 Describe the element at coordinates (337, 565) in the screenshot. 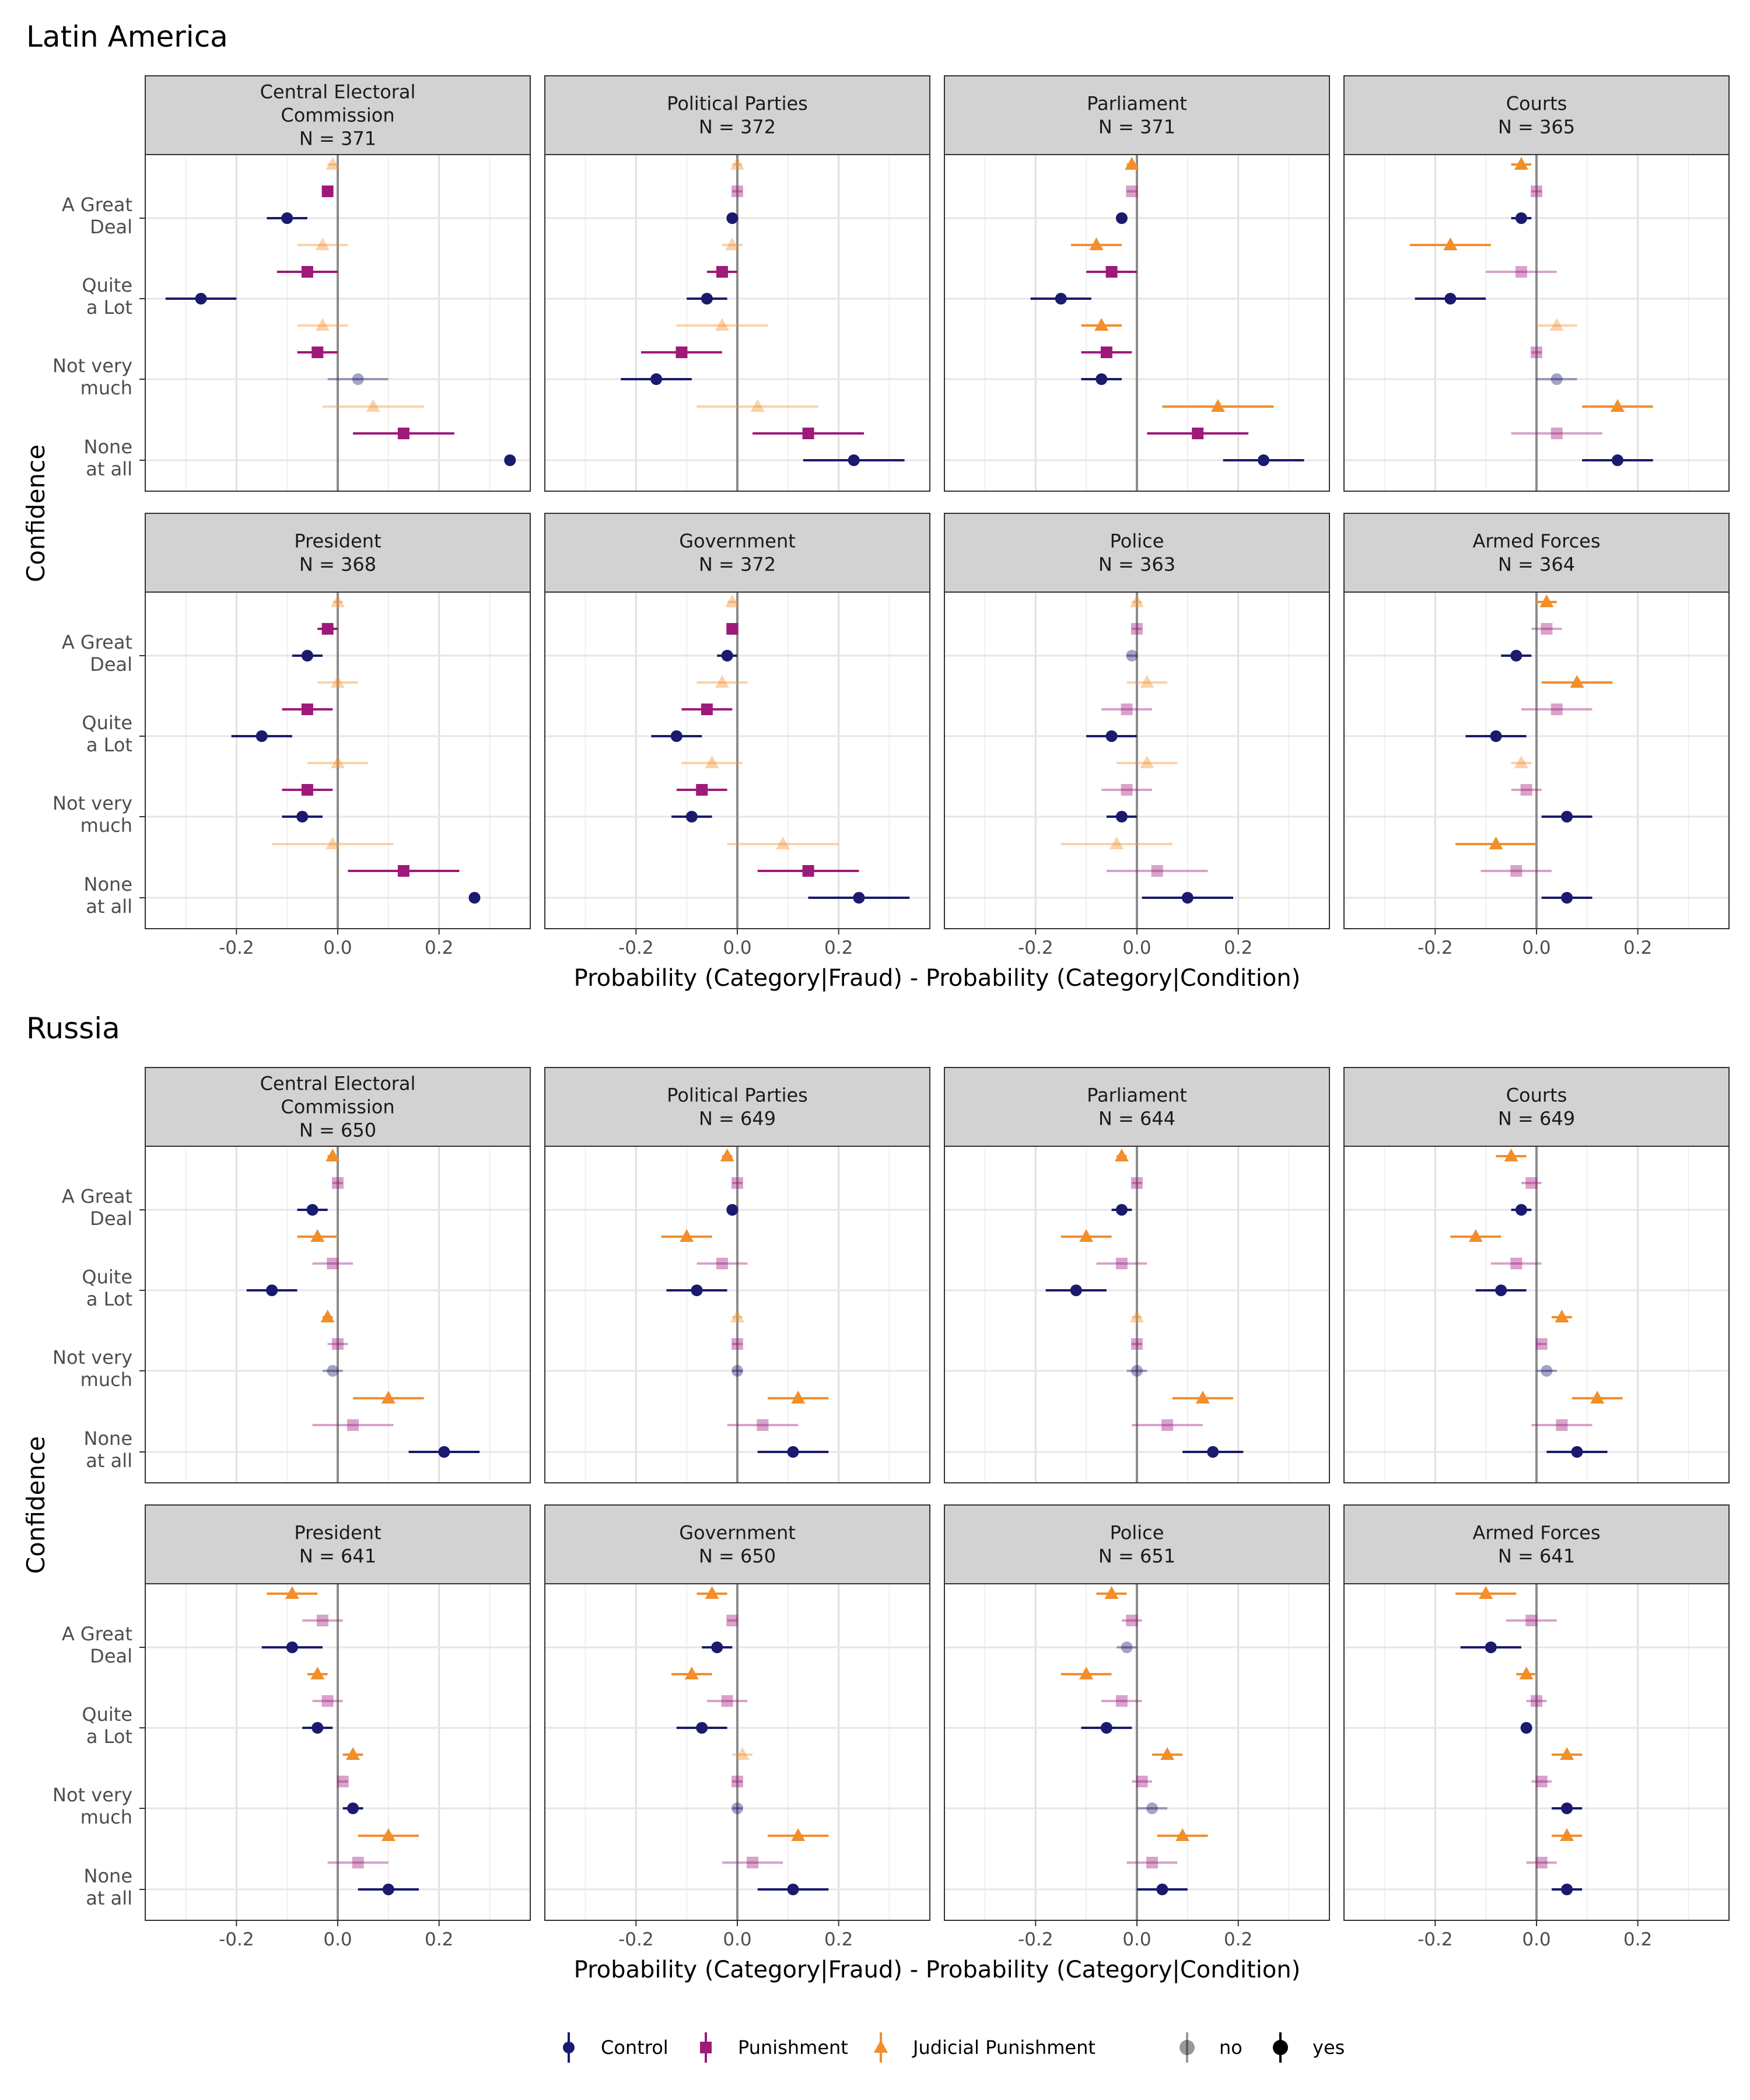

I see `panel-title-line: N = 368` at that location.